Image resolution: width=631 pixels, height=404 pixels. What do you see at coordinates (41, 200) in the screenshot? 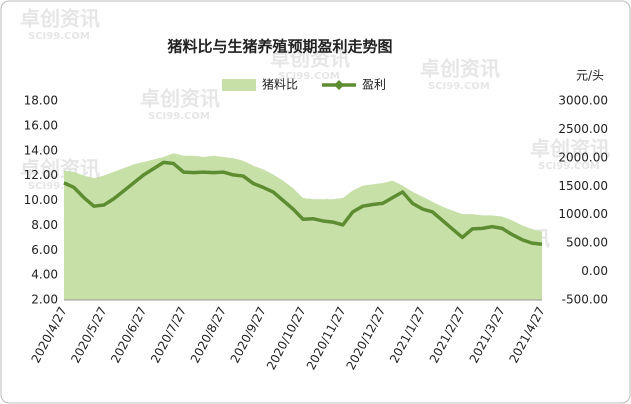
I see `y-tick-label: 10.00` at bounding box center [41, 200].